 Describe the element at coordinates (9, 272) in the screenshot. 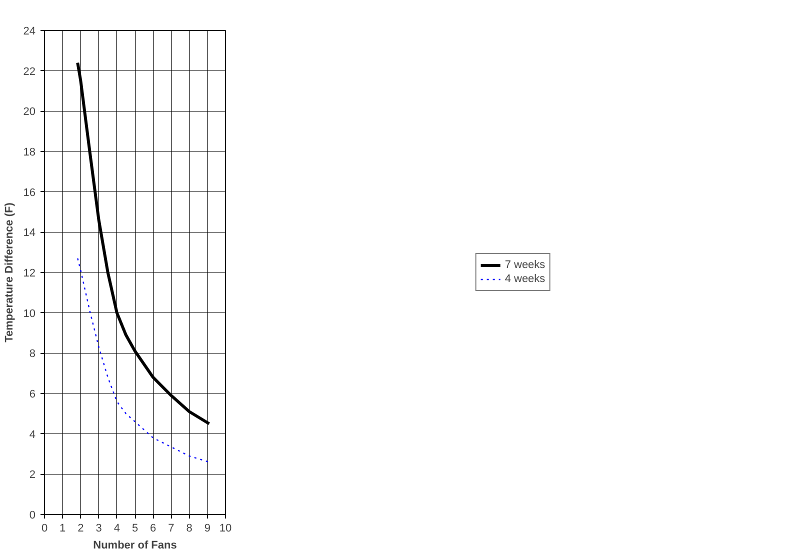

I see `y-axis-title: Temperature Difference (F)` at that location.